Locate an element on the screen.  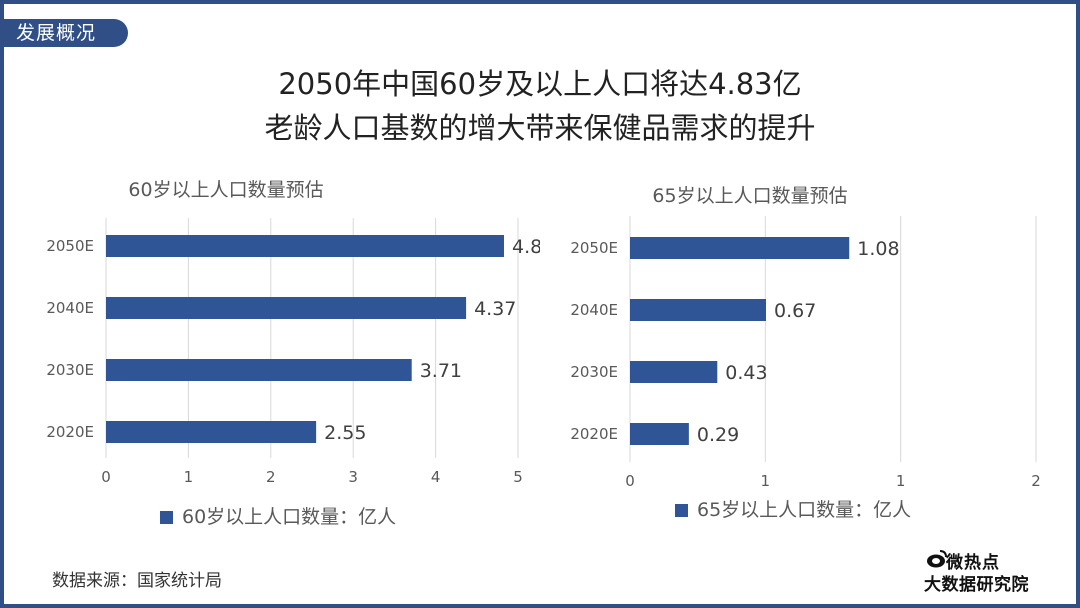
chart-1-value-label: 0.43 is located at coordinates (746, 373).